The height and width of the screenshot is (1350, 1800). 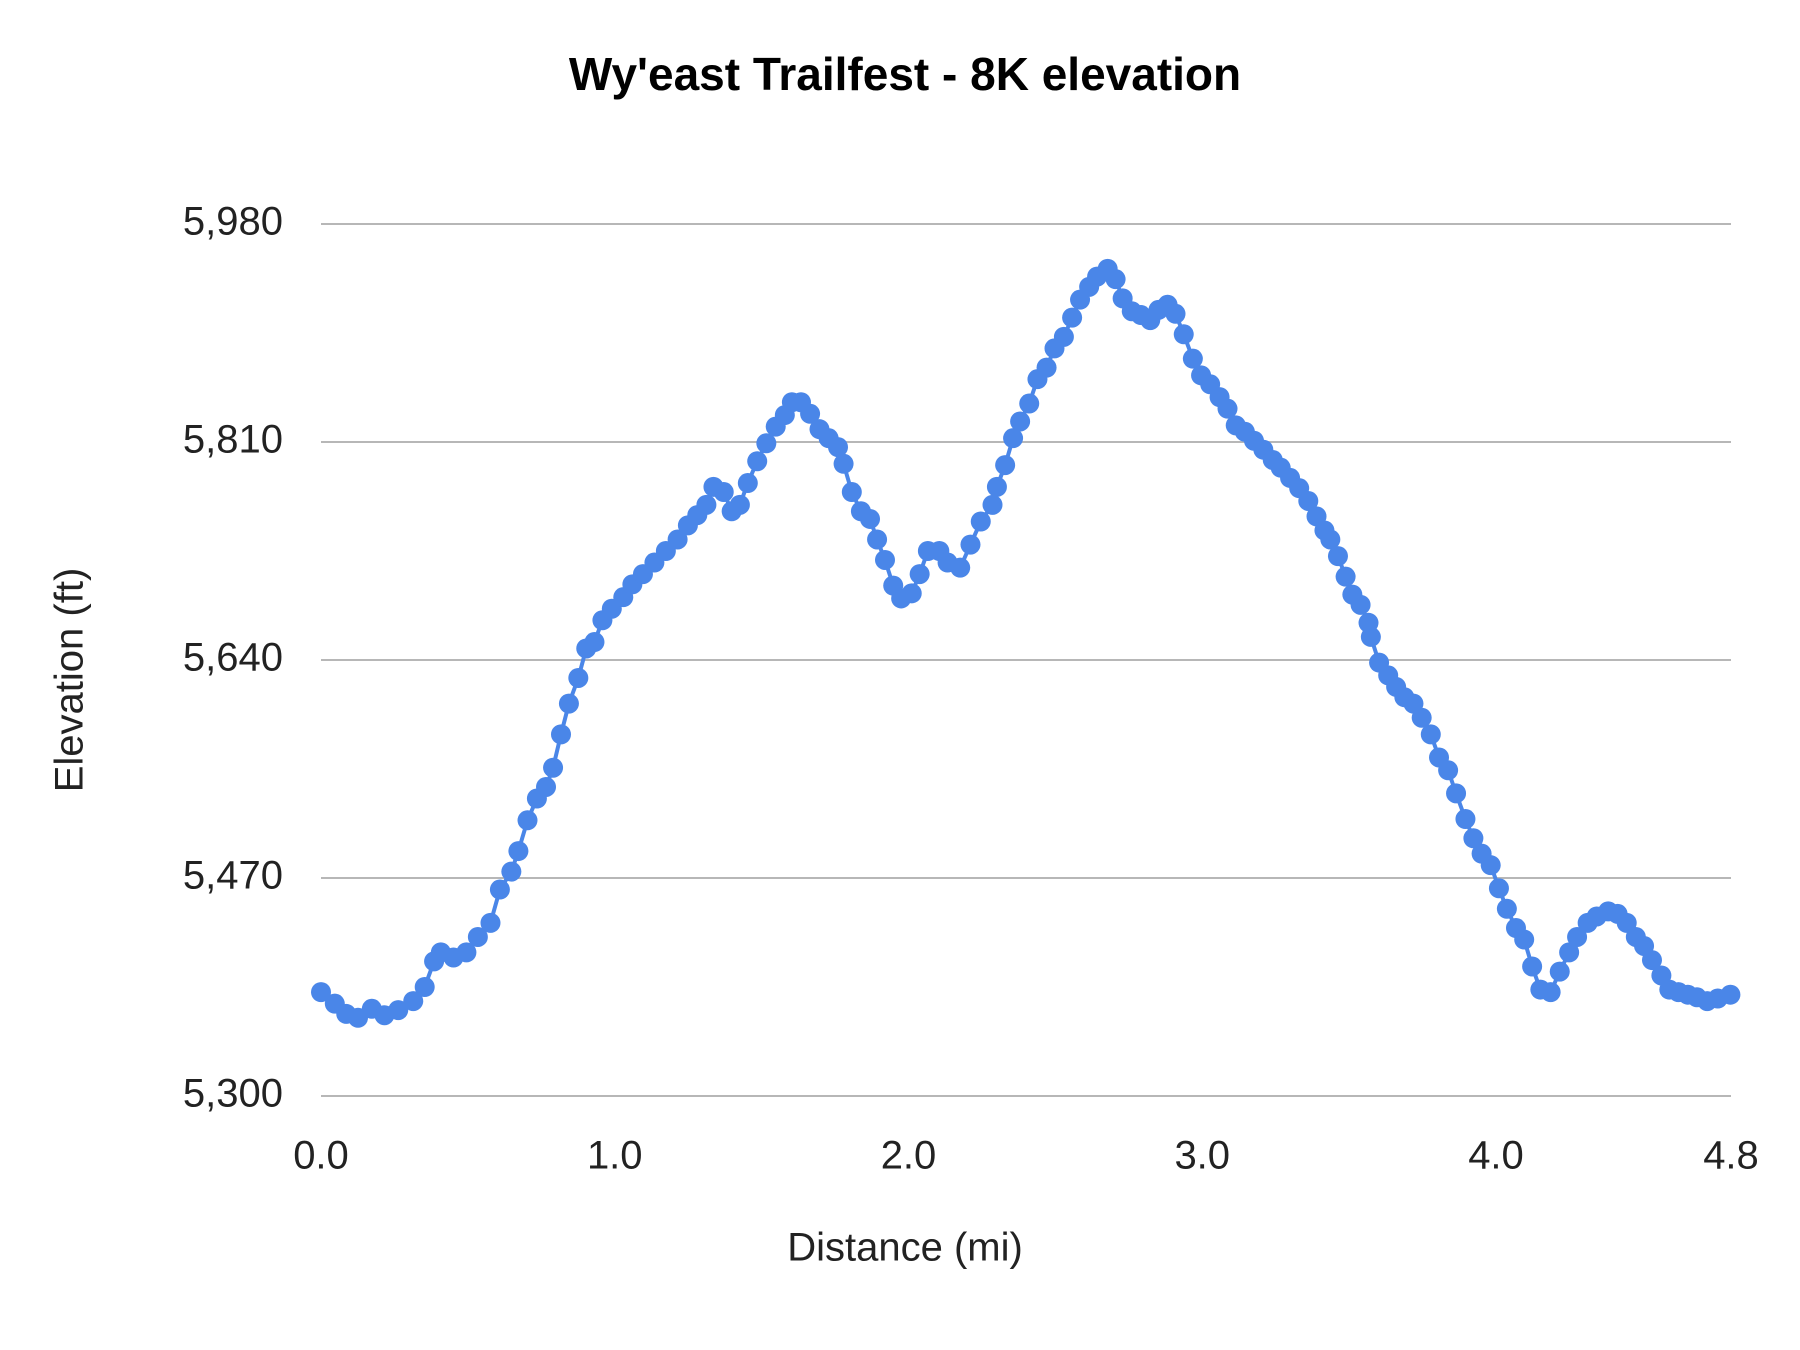 I want to click on y-axis-label: Elevation (ft), so click(x=70, y=680).